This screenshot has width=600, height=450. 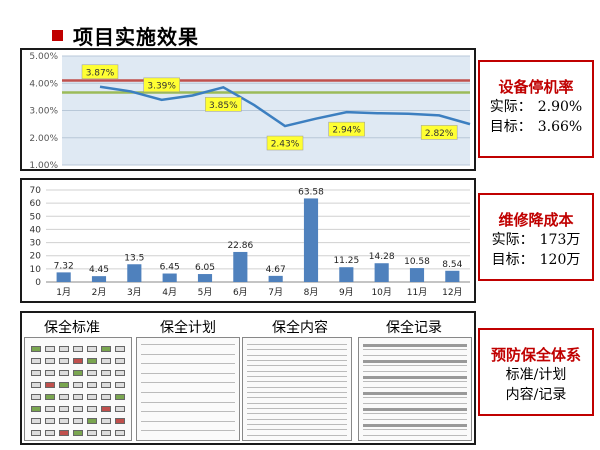 I want to click on y-tick-label: 10, so click(x=36, y=270).